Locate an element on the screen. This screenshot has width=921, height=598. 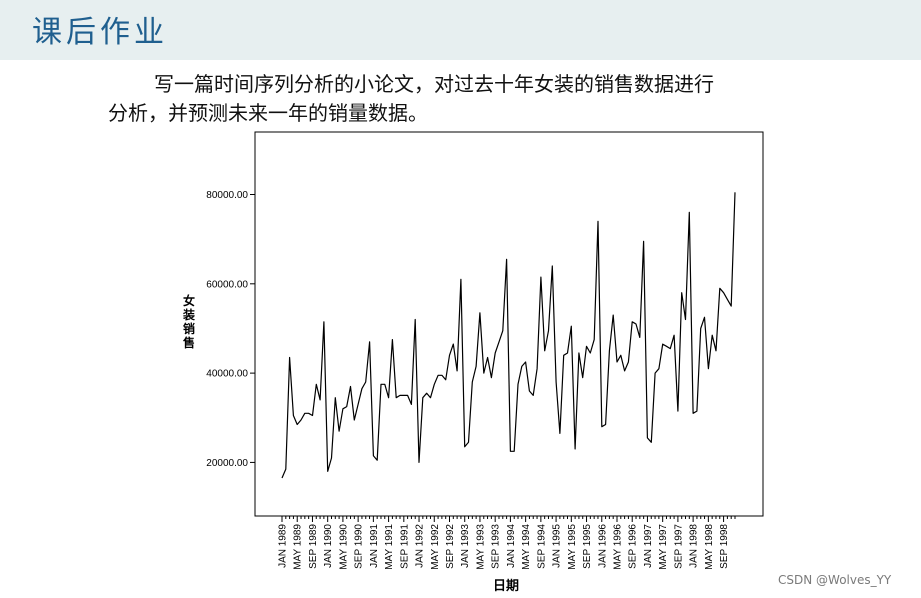
y-axis-label-char: 女 is located at coordinates (189, 300).